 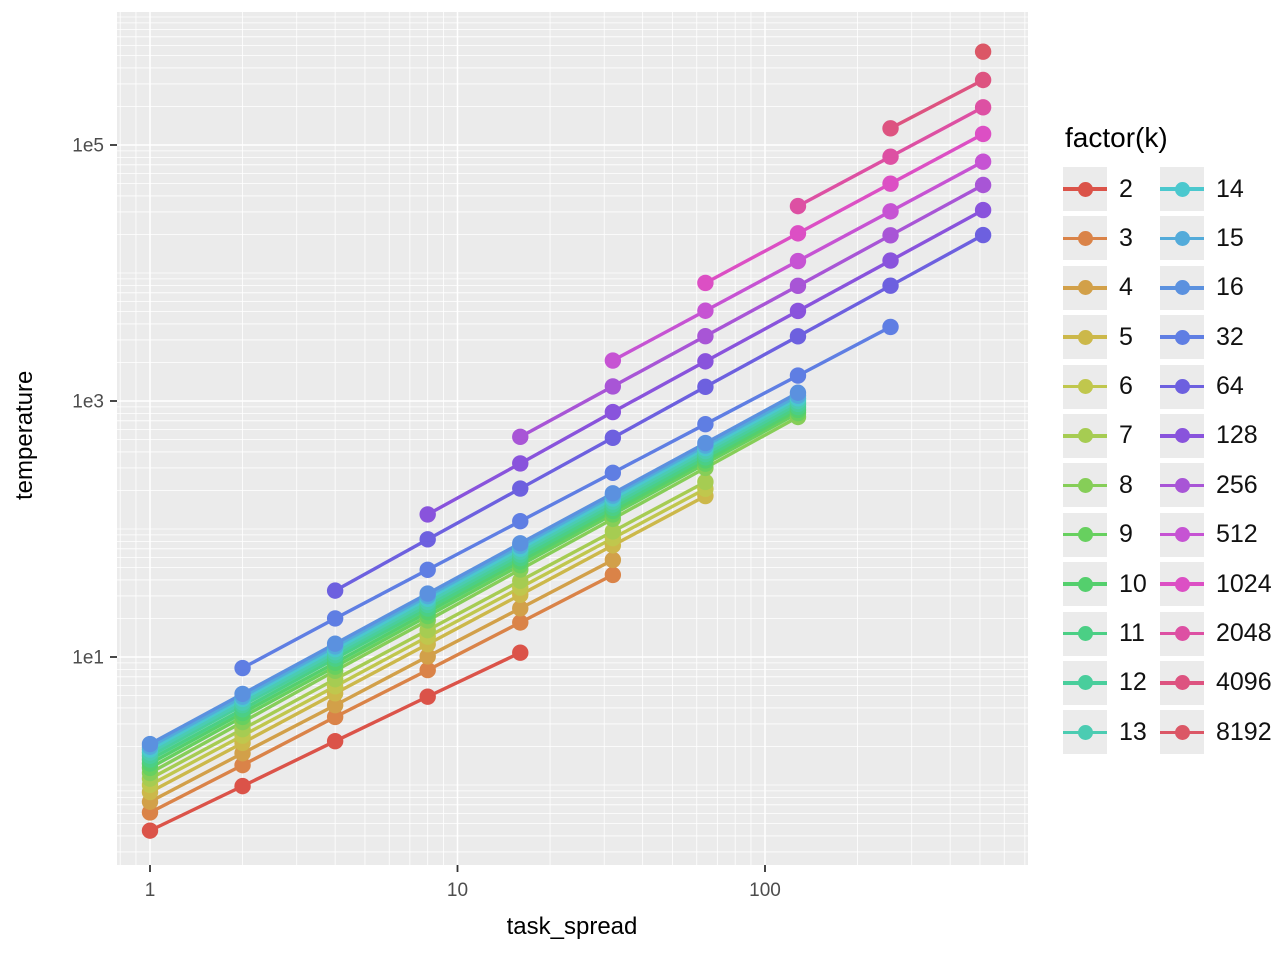 I want to click on legend-label: 256, so click(x=1237, y=484).